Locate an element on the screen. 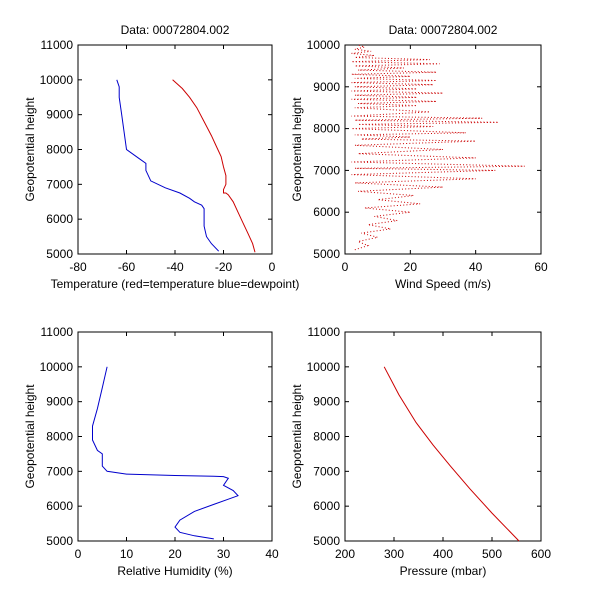 The image size is (600, 610). x-tick-label: 500 is located at coordinates (492, 554).